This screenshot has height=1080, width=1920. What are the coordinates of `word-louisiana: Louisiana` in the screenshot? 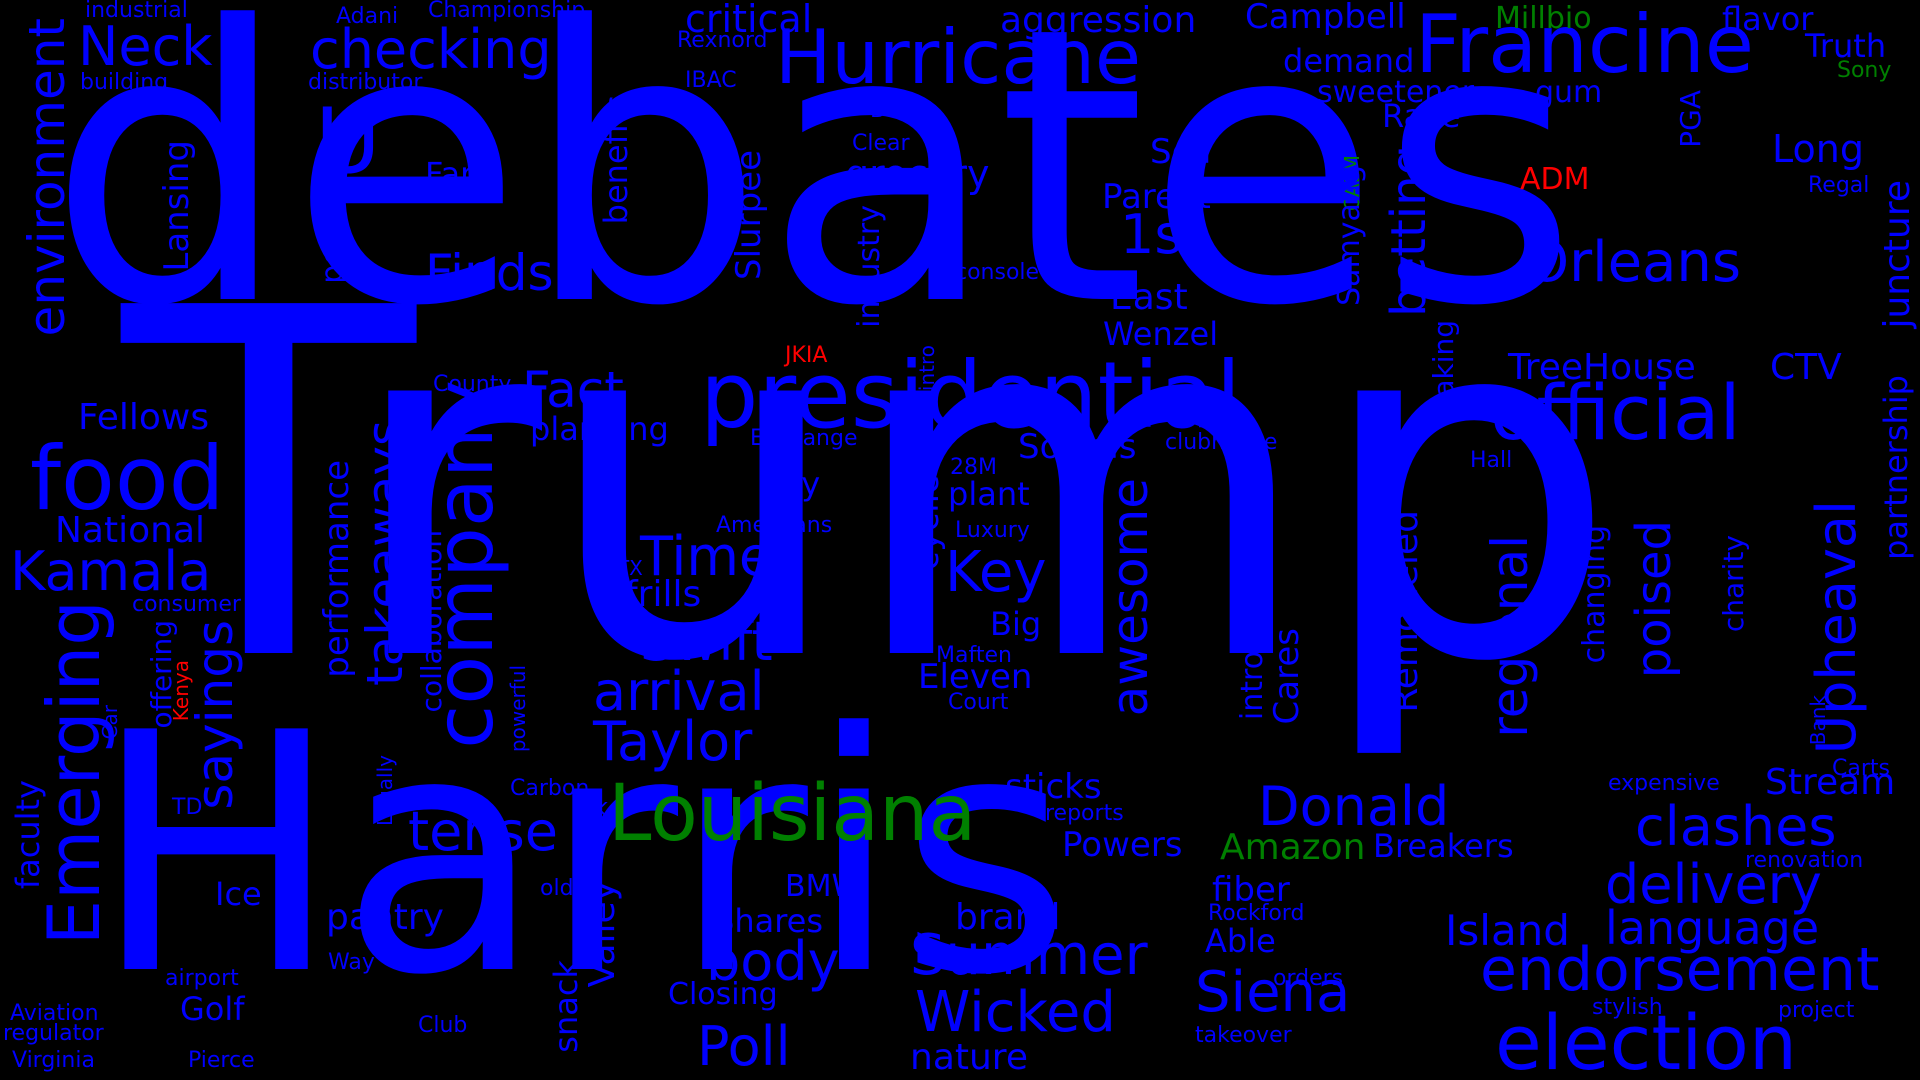 It's located at (792, 814).